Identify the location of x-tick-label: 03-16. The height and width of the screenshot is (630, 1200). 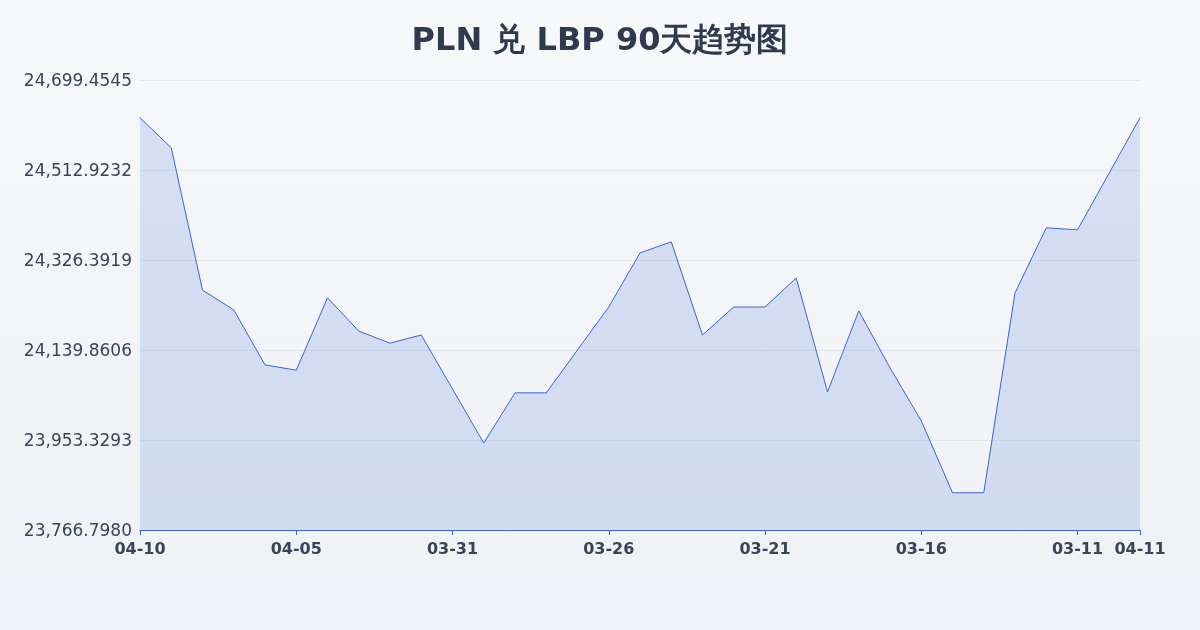
(921, 548).